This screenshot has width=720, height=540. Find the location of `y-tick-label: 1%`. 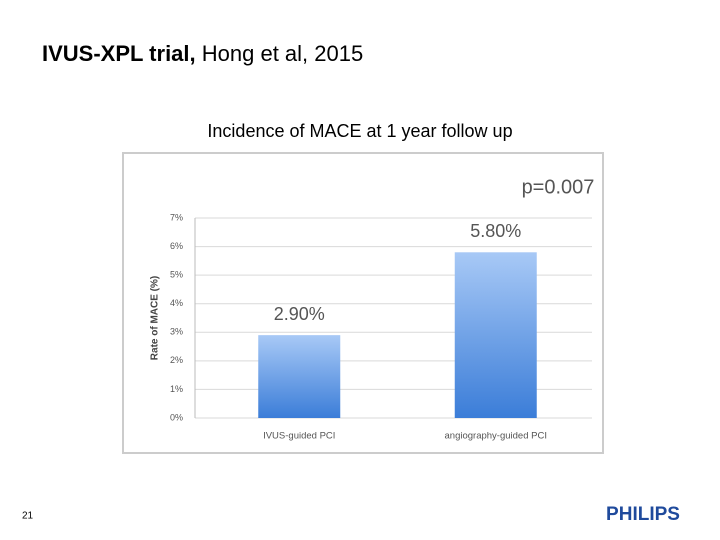

y-tick-label: 1% is located at coordinates (176, 389).